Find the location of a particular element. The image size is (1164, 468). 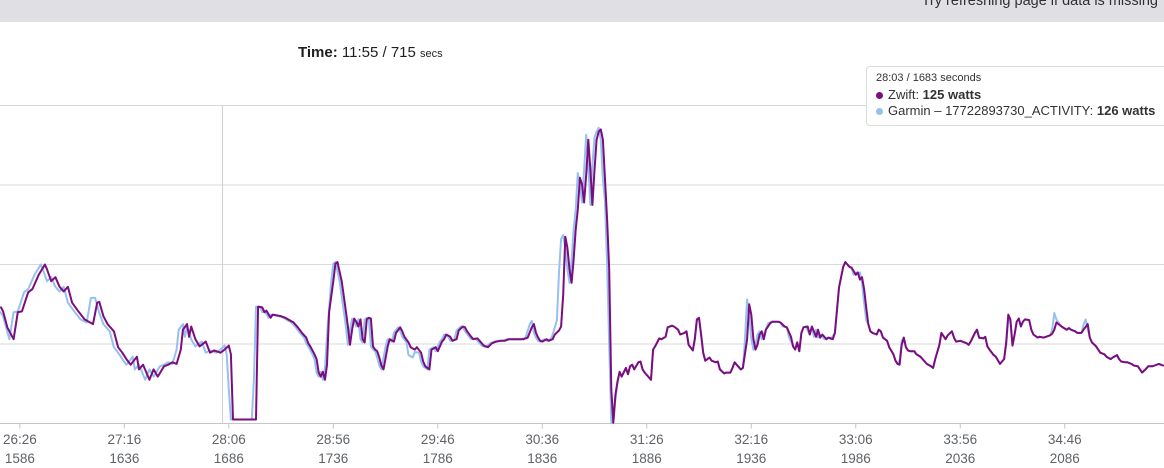

x-tick-time-label: 32:16 is located at coordinates (751, 439).